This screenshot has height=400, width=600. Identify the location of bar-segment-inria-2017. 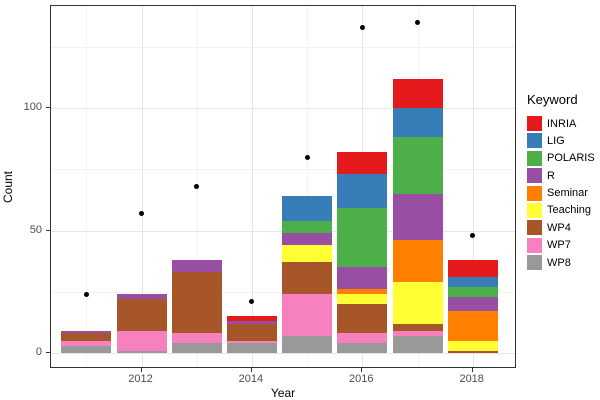
(417, 93).